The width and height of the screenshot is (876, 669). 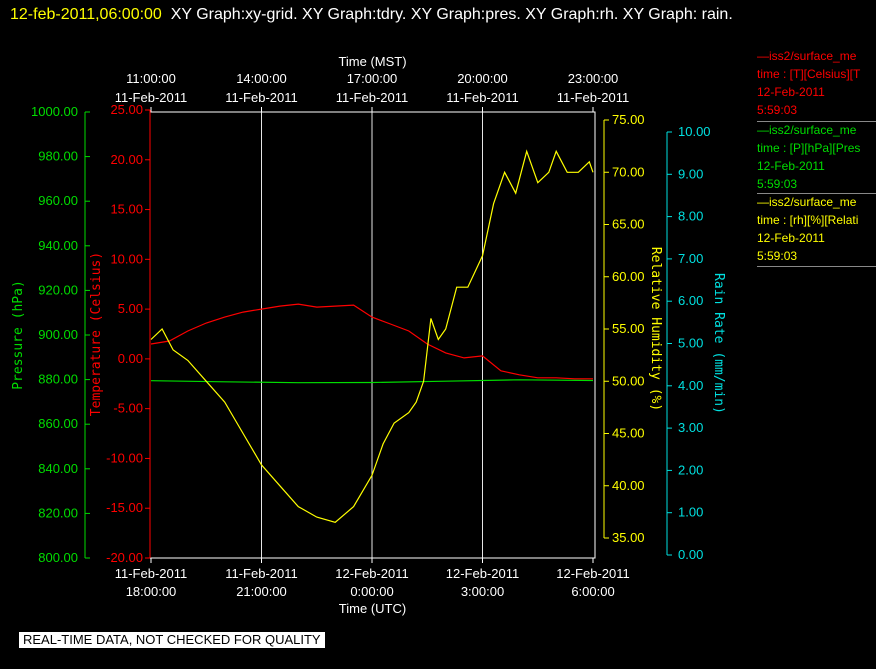 What do you see at coordinates (592, 591) in the screenshot?
I see `x-bottom-tick-label: 6:00:00` at bounding box center [592, 591].